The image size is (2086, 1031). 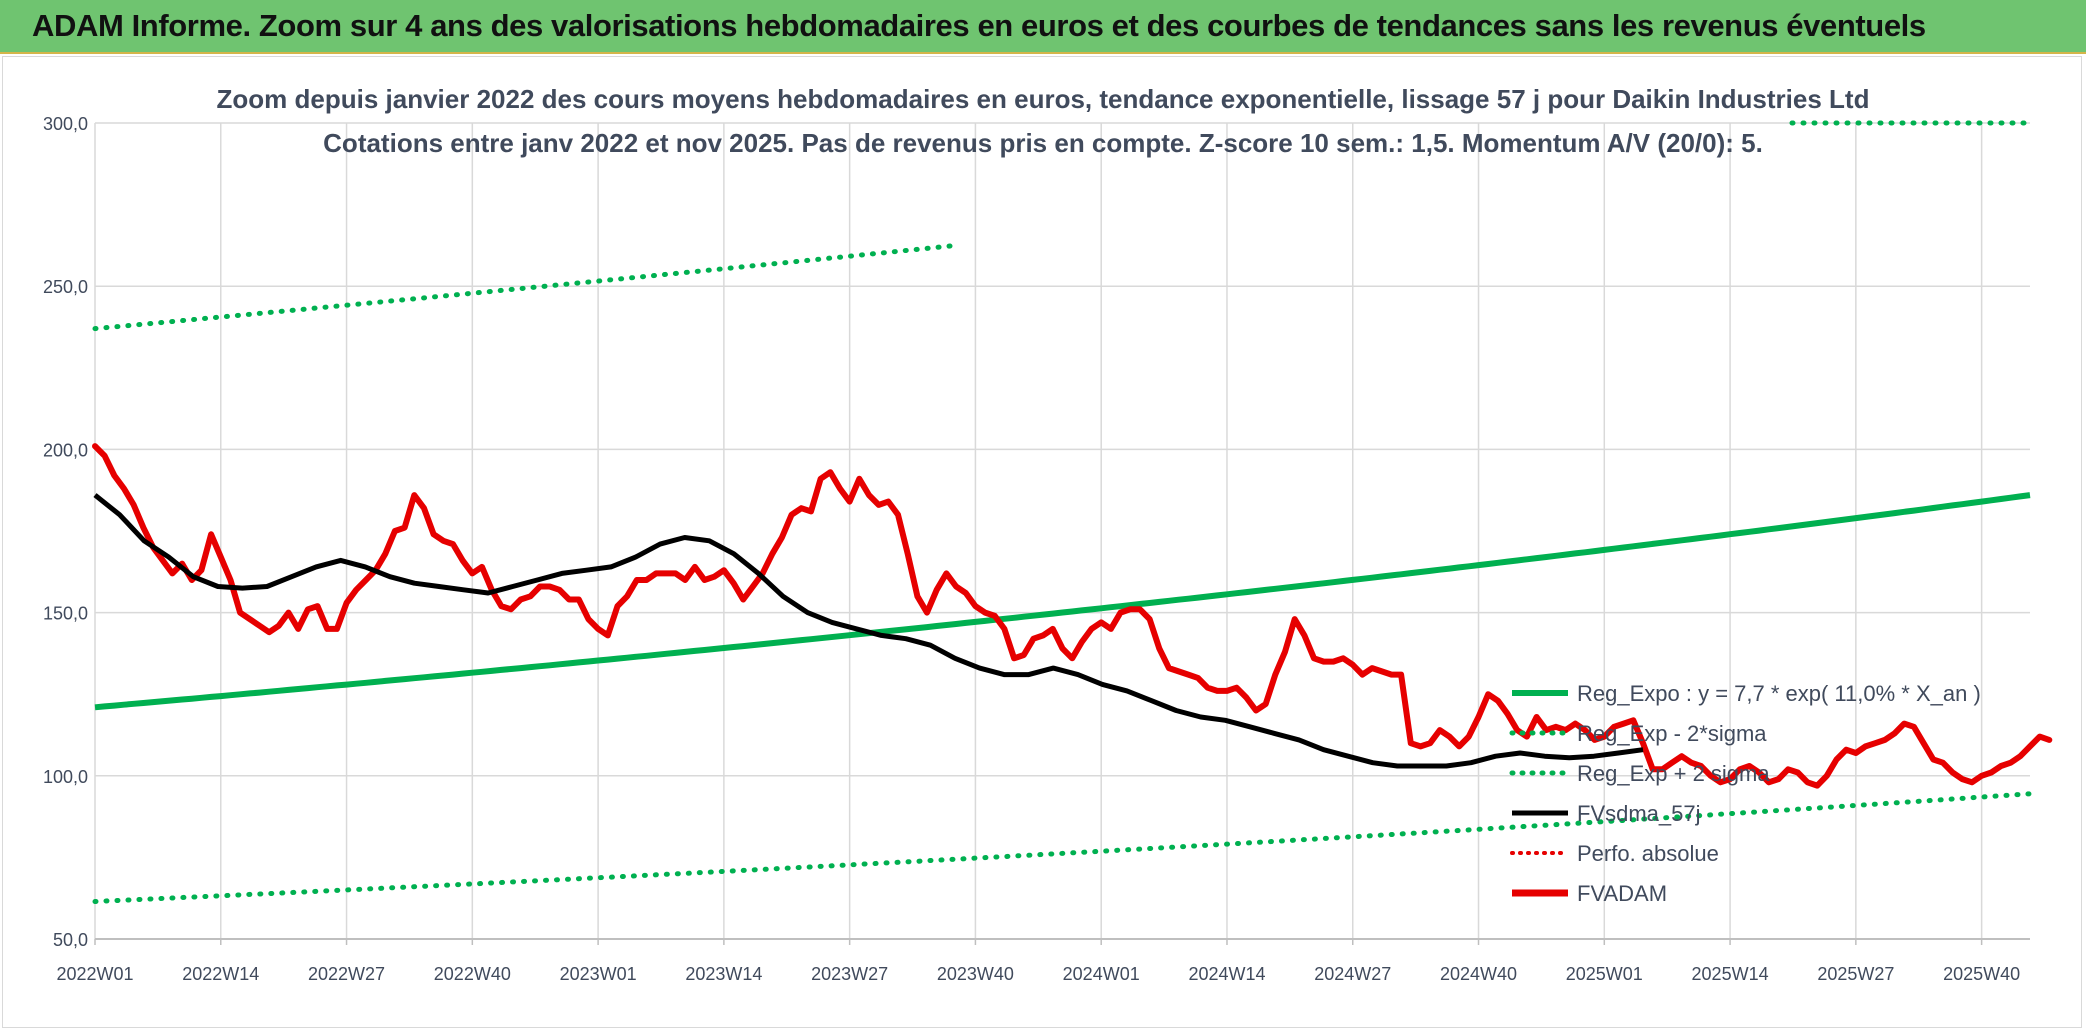 What do you see at coordinates (849, 974) in the screenshot?
I see `x-tick-label: 2023W27` at bounding box center [849, 974].